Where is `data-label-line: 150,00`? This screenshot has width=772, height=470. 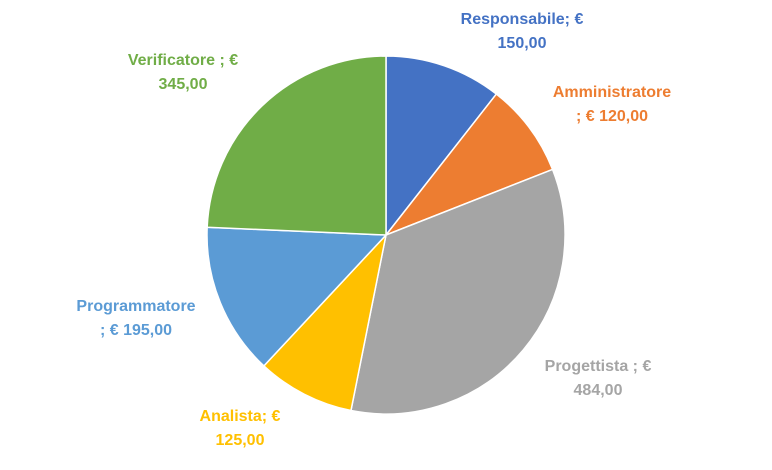
data-label-line: 150,00 is located at coordinates (522, 43).